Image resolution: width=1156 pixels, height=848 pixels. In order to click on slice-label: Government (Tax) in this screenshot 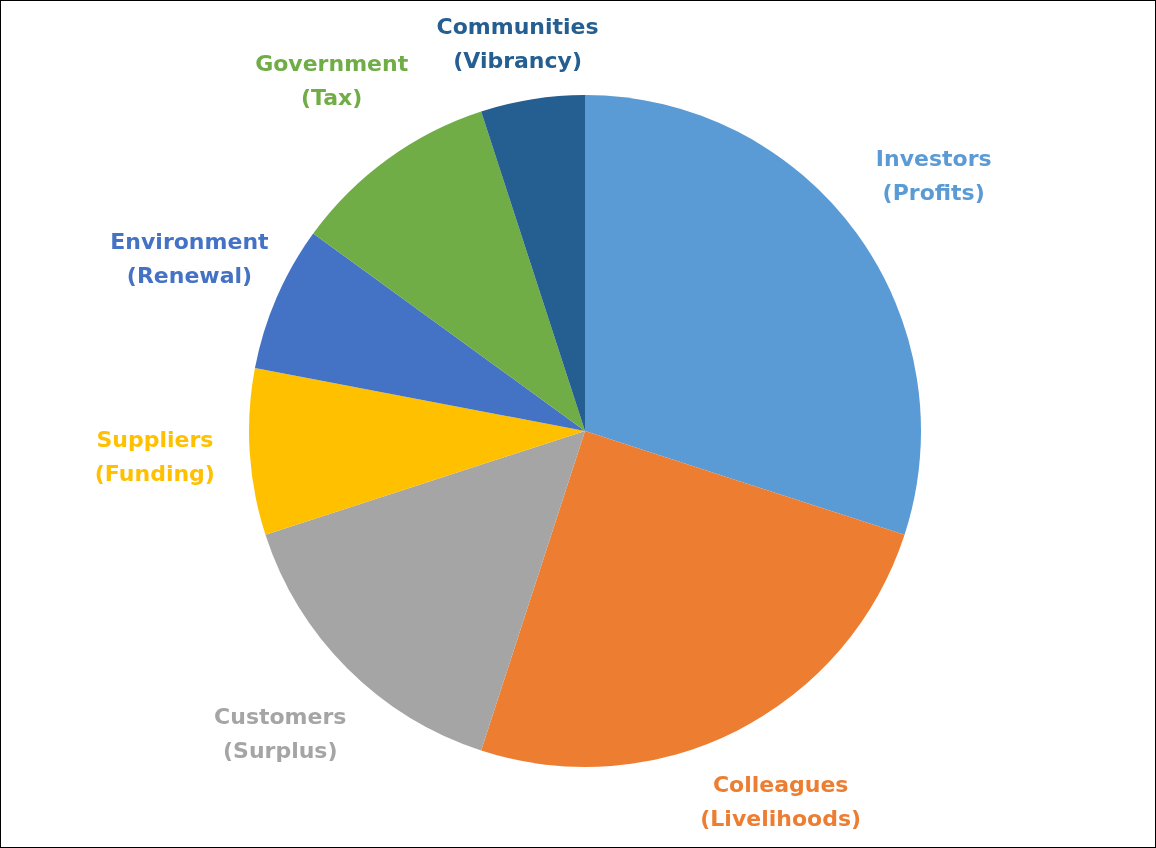, I will do `click(332, 81)`.